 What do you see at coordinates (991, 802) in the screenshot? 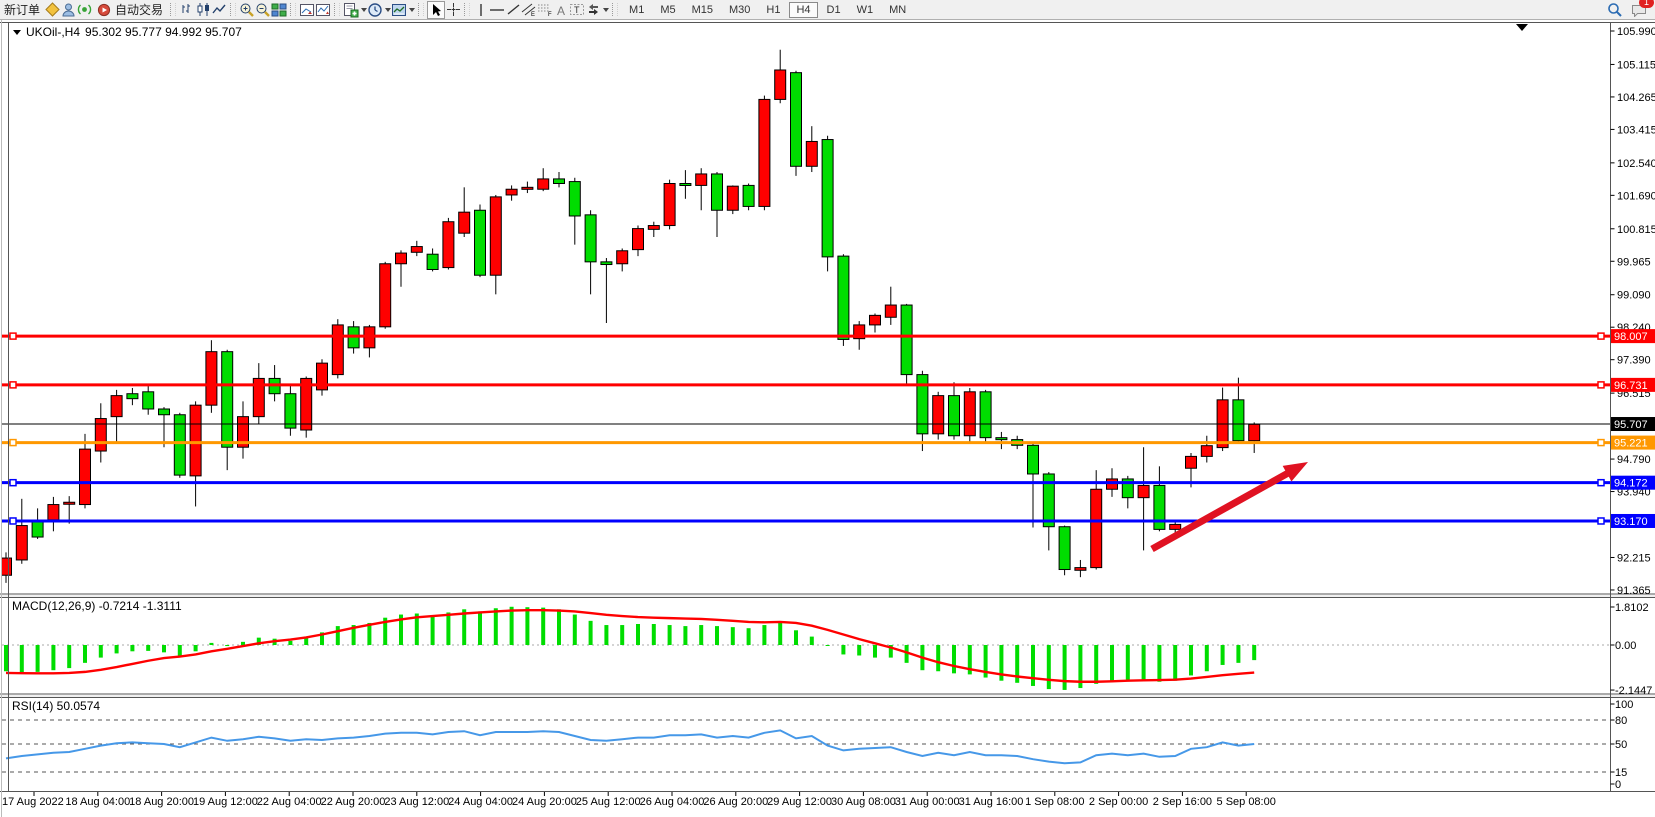
I see `svg-text: 31 Aug 16:00` at bounding box center [991, 802].